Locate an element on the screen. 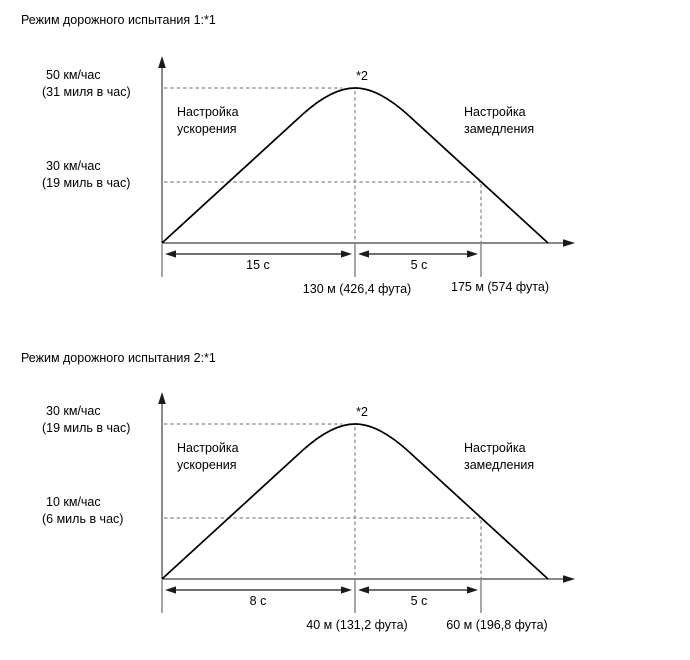 The image size is (690, 660). distance-at-peak-value: 130 м (426,4 фута) is located at coordinates (357, 289).